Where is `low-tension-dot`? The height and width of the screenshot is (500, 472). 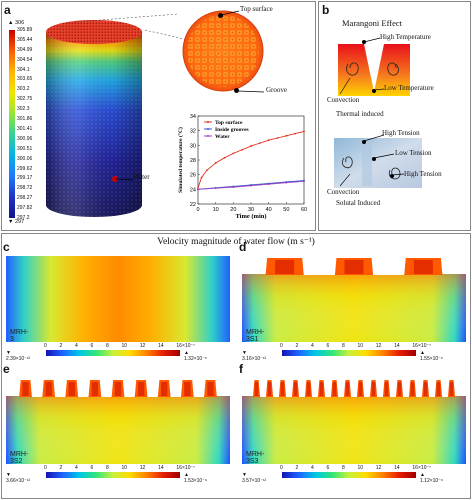
low-tension-dot is located at coordinates (374, 159).